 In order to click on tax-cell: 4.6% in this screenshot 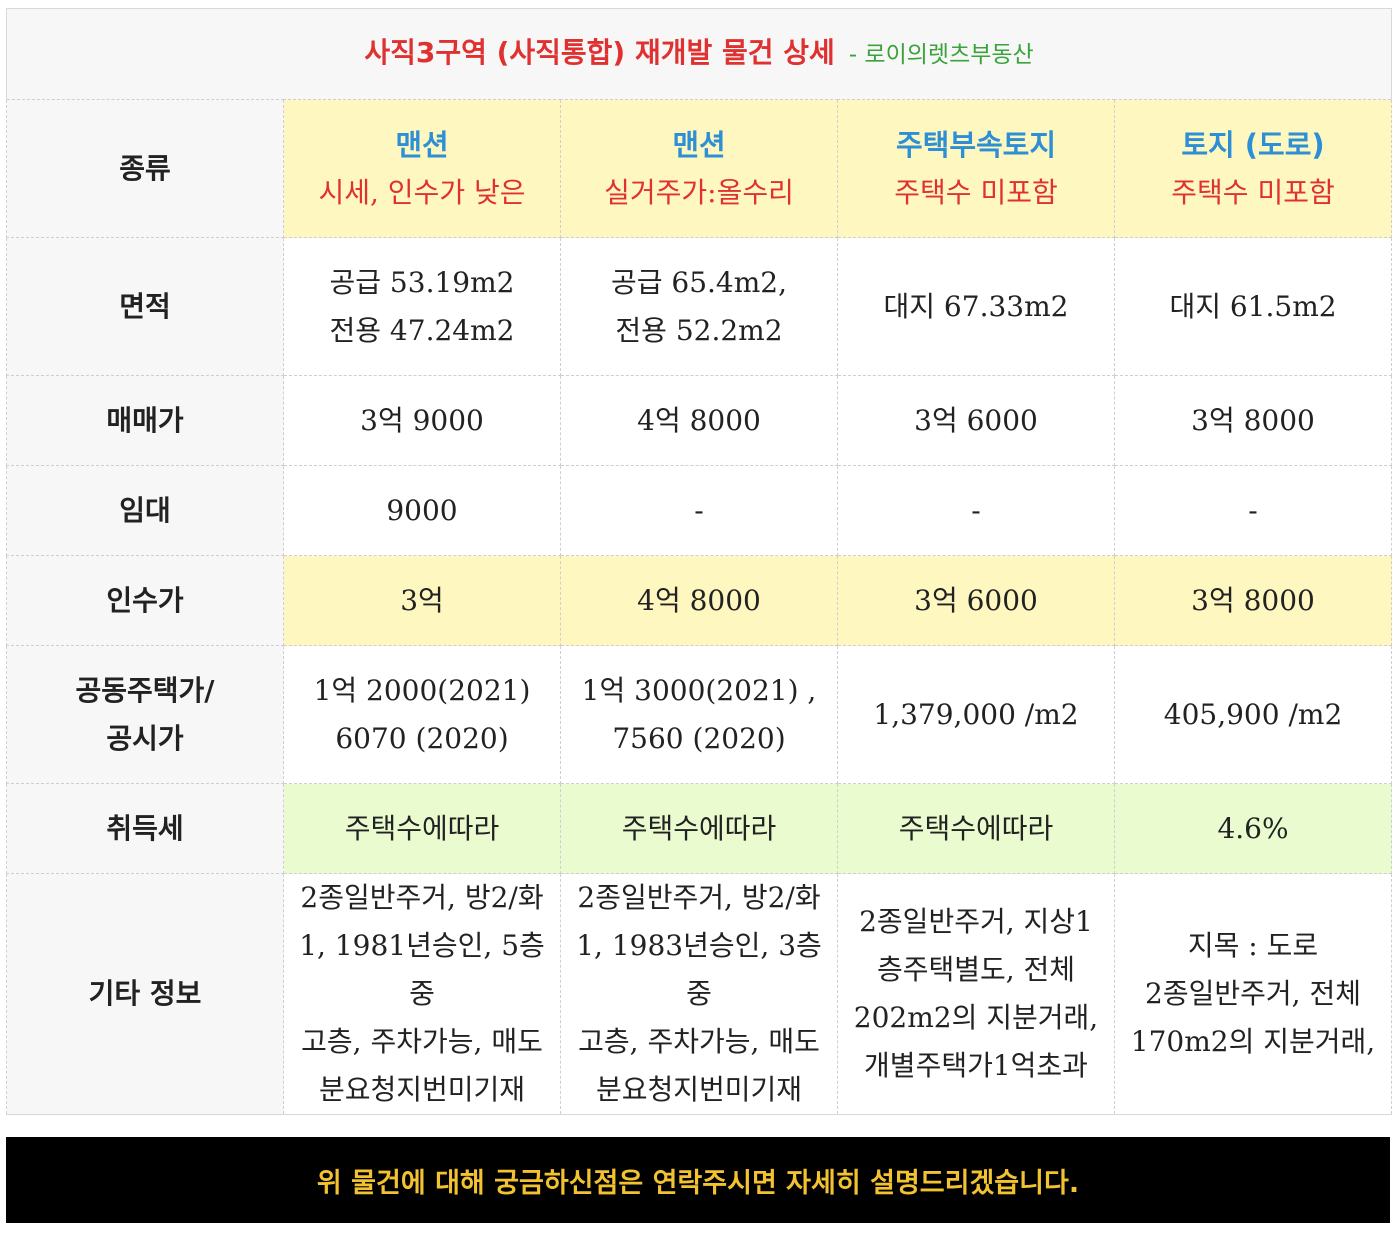, I will do `click(1253, 828)`.